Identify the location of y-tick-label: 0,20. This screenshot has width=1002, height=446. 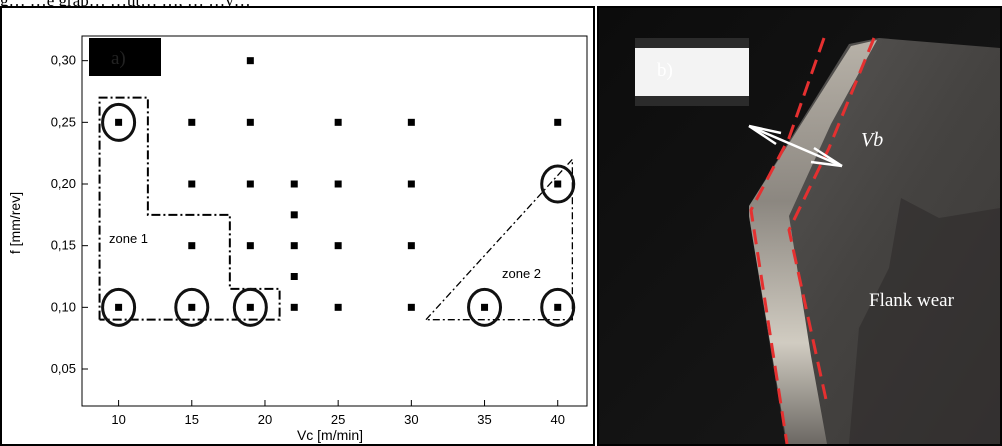
(63, 183).